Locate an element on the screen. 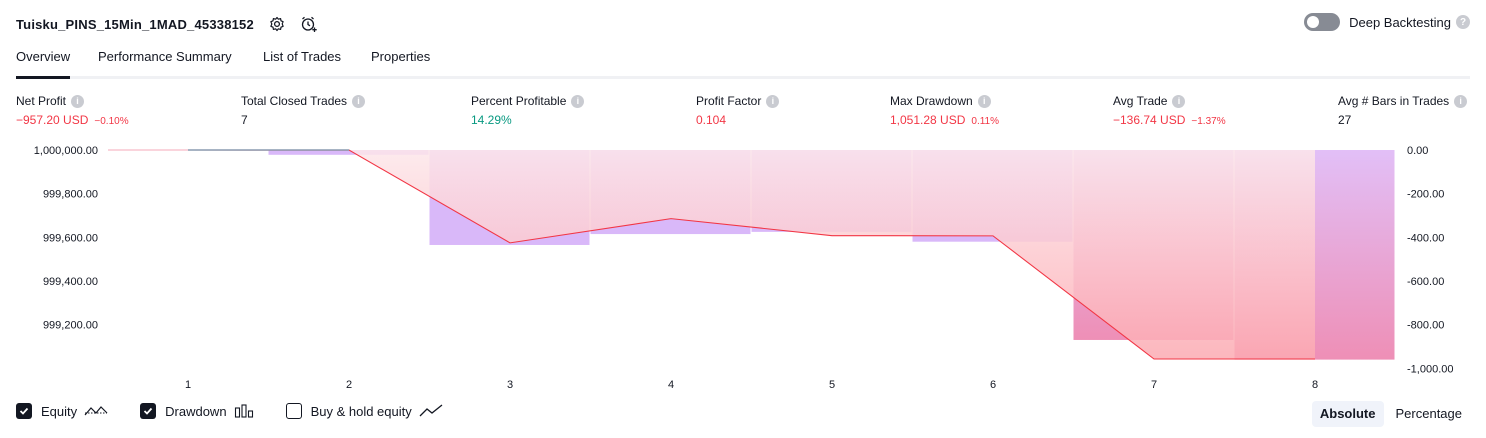  left-axis-tick-label: 999,400.00 is located at coordinates (70, 282).